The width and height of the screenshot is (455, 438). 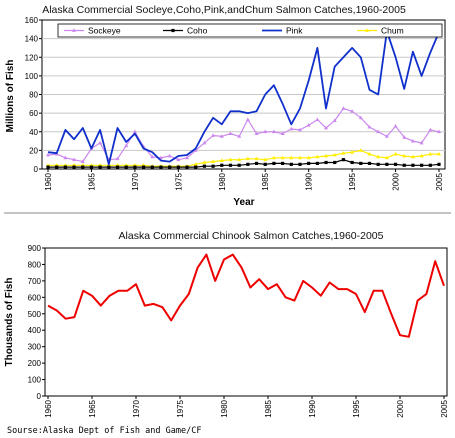 I want to click on x-tick-label: 1960, so click(x=48, y=181).